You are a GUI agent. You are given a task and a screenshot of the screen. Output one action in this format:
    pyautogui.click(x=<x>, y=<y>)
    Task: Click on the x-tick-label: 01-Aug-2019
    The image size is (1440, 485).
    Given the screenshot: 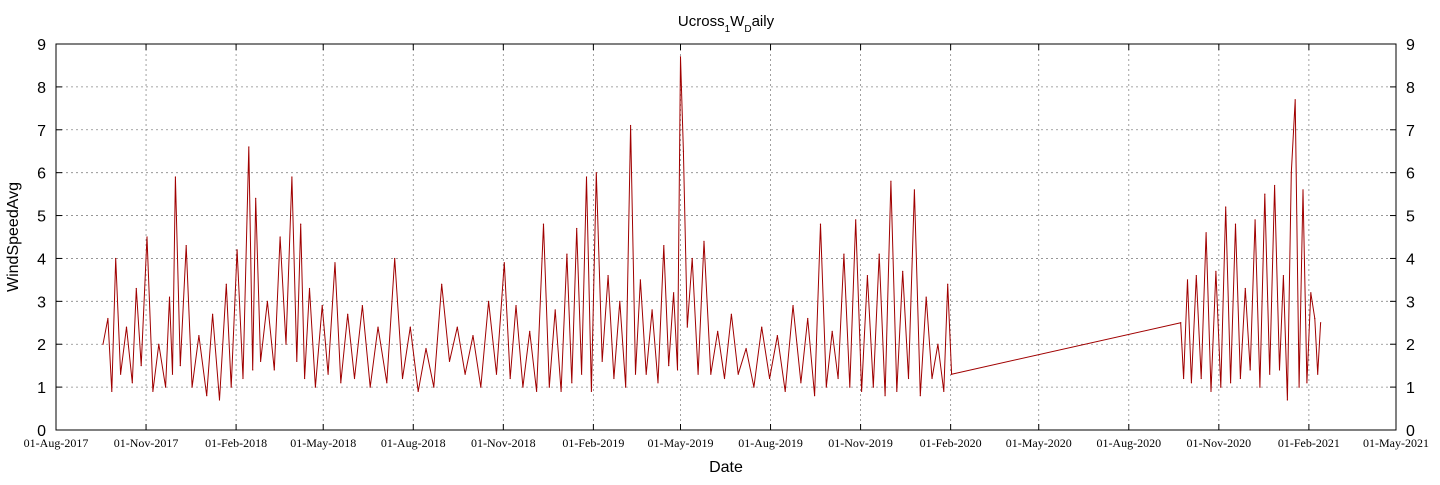 What is the action you would take?
    pyautogui.click(x=770, y=443)
    